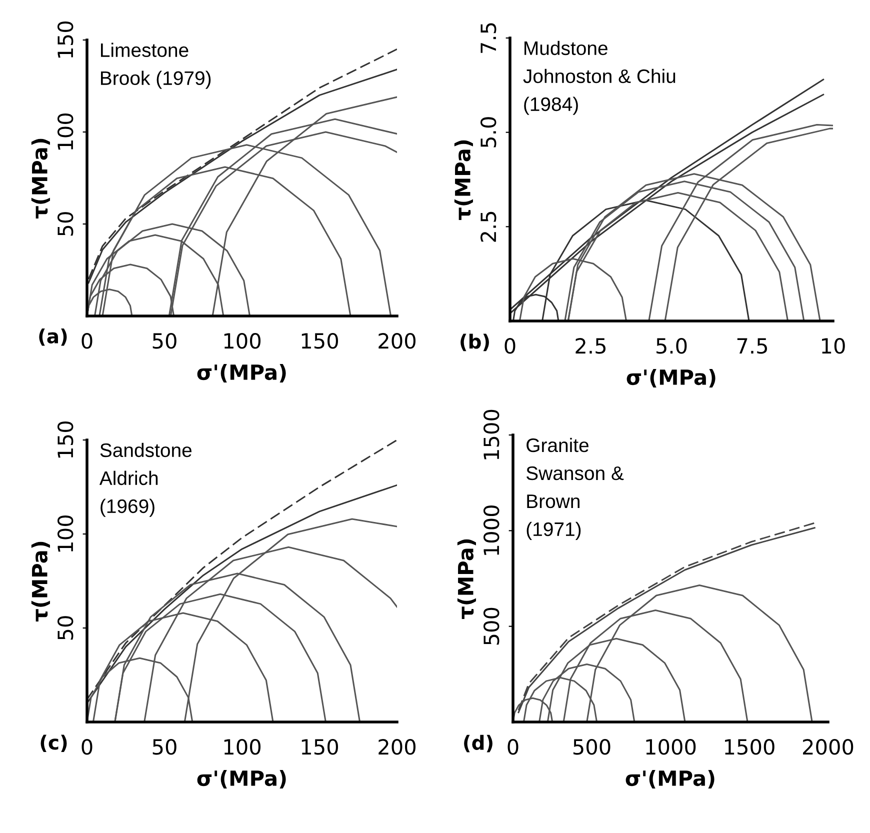  Describe the element at coordinates (145, 479) in the screenshot. I see `annotation: Sandstone Aldrich (1969)` at that location.